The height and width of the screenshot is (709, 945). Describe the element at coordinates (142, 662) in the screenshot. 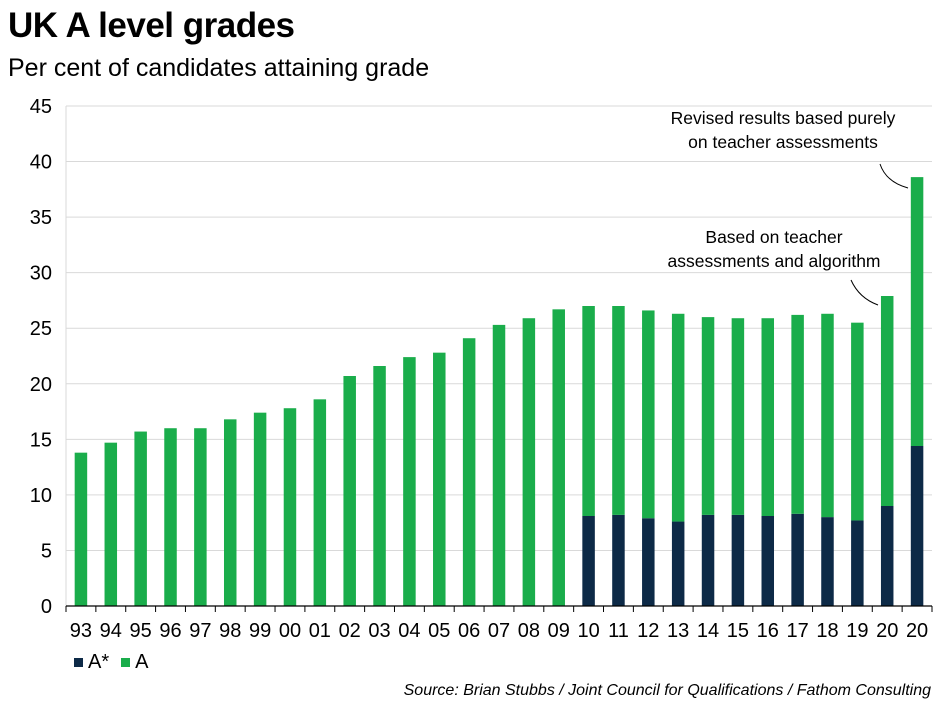

I see `legend-label-a: A` at that location.